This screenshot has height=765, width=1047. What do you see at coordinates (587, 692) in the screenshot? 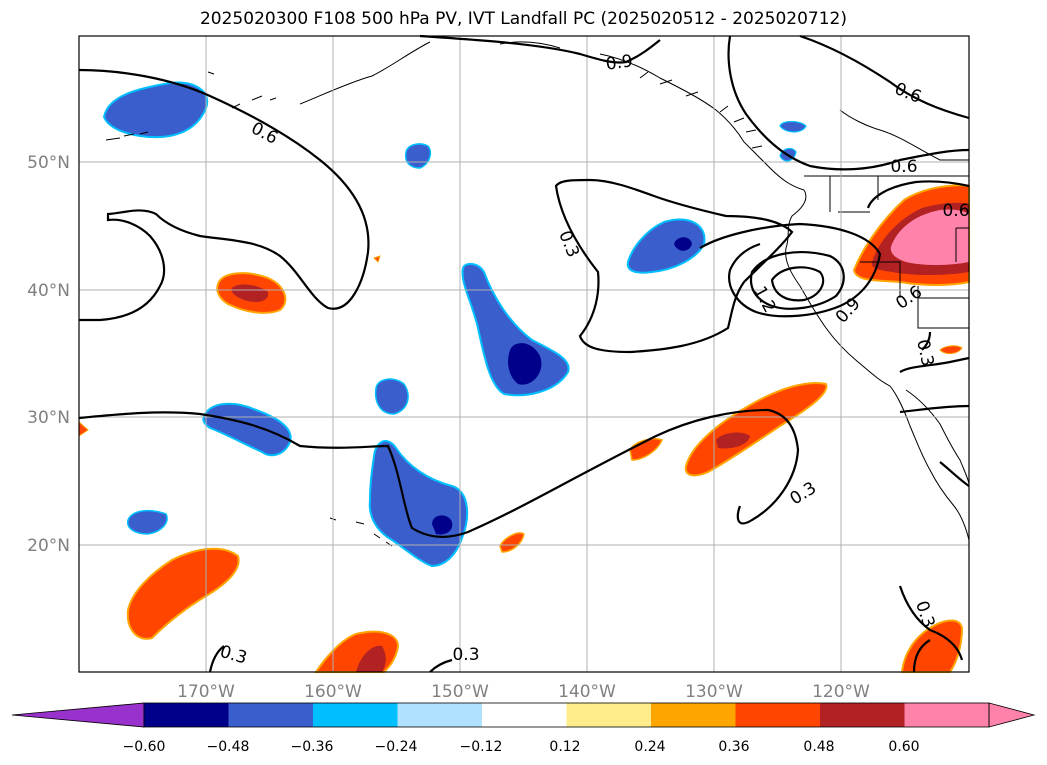
I see `lon-label-140w: 140°W` at bounding box center [587, 692].